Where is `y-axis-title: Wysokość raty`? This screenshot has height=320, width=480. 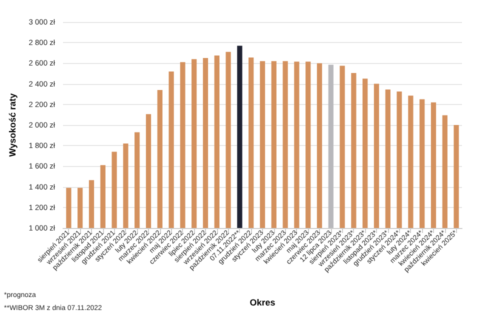
y-axis-title: Wysokość raty is located at coordinates (13, 125).